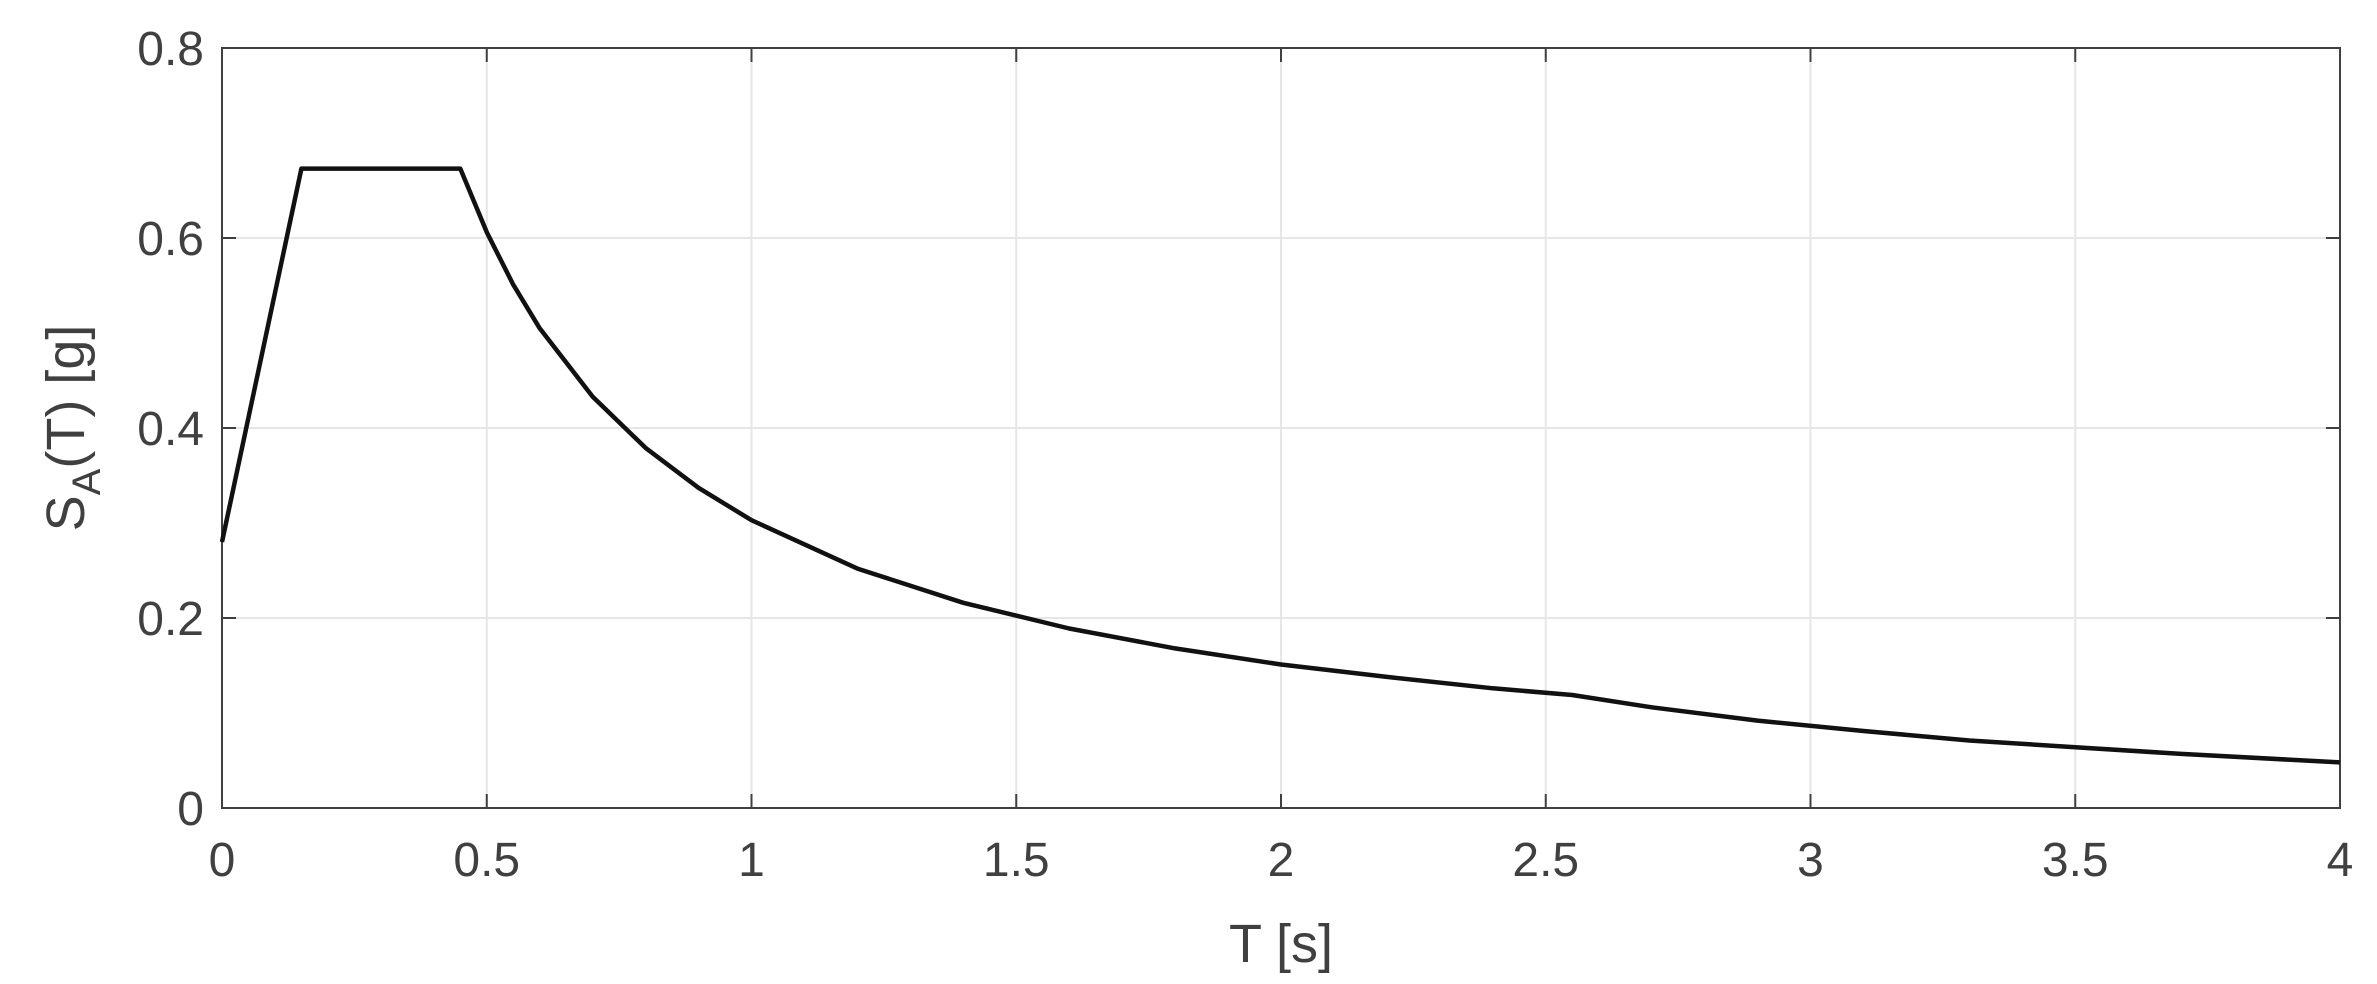 This screenshot has width=2377, height=984. Describe the element at coordinates (170, 619) in the screenshot. I see `y-tick-label: 0.2` at that location.